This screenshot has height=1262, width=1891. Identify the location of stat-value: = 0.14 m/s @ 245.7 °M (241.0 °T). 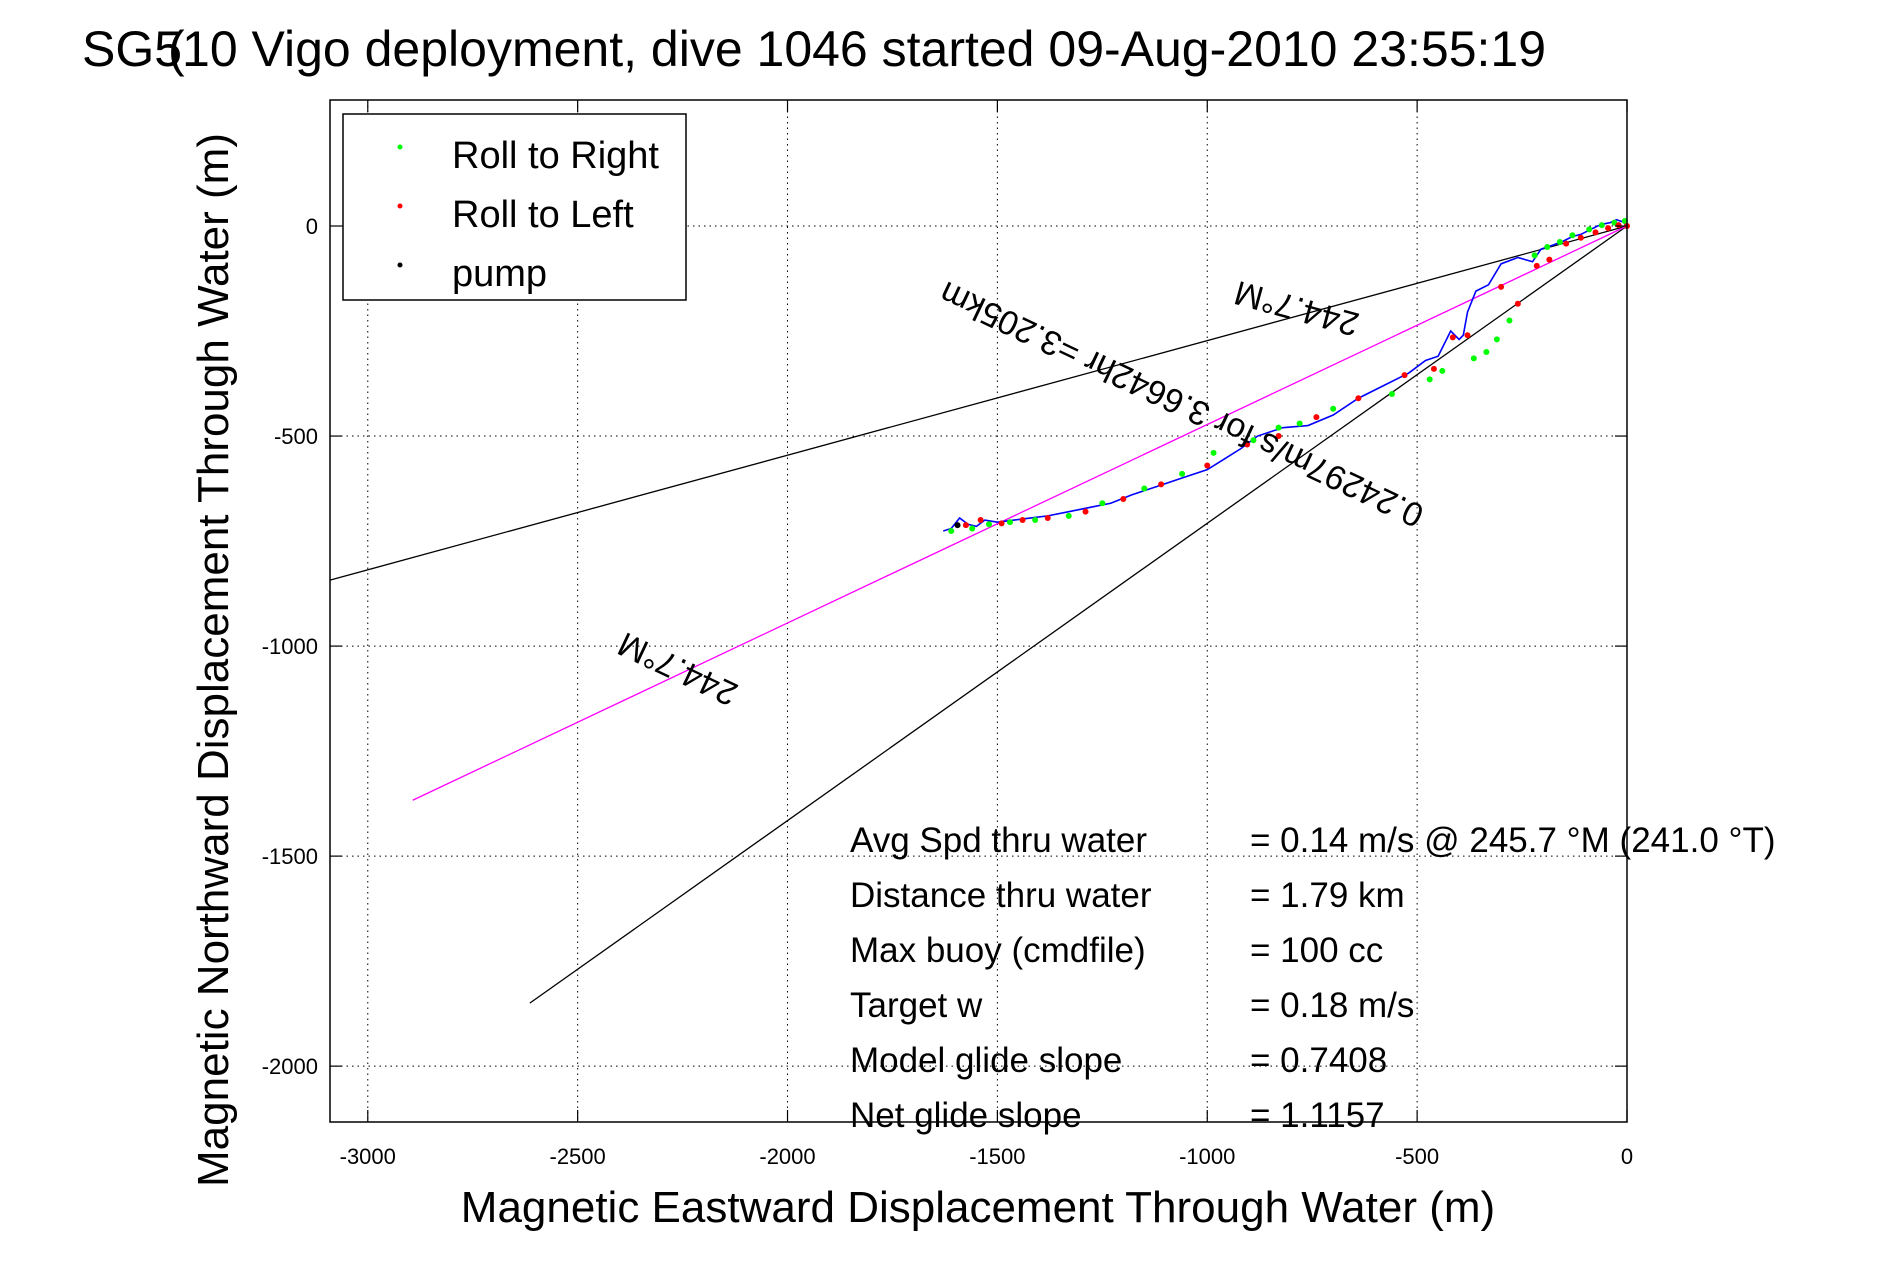
(1513, 840).